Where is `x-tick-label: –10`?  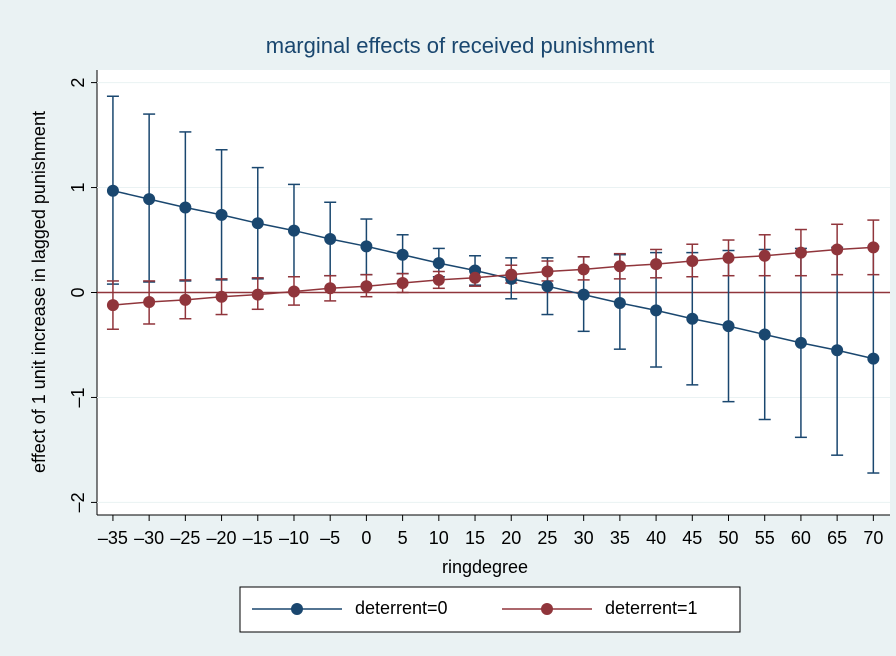
x-tick-label: –10 is located at coordinates (294, 538).